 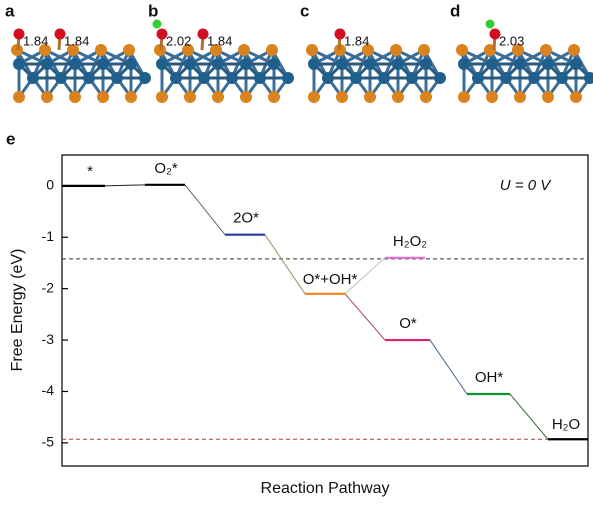 What do you see at coordinates (408, 323) in the screenshot?
I see `level-label: O*` at bounding box center [408, 323].